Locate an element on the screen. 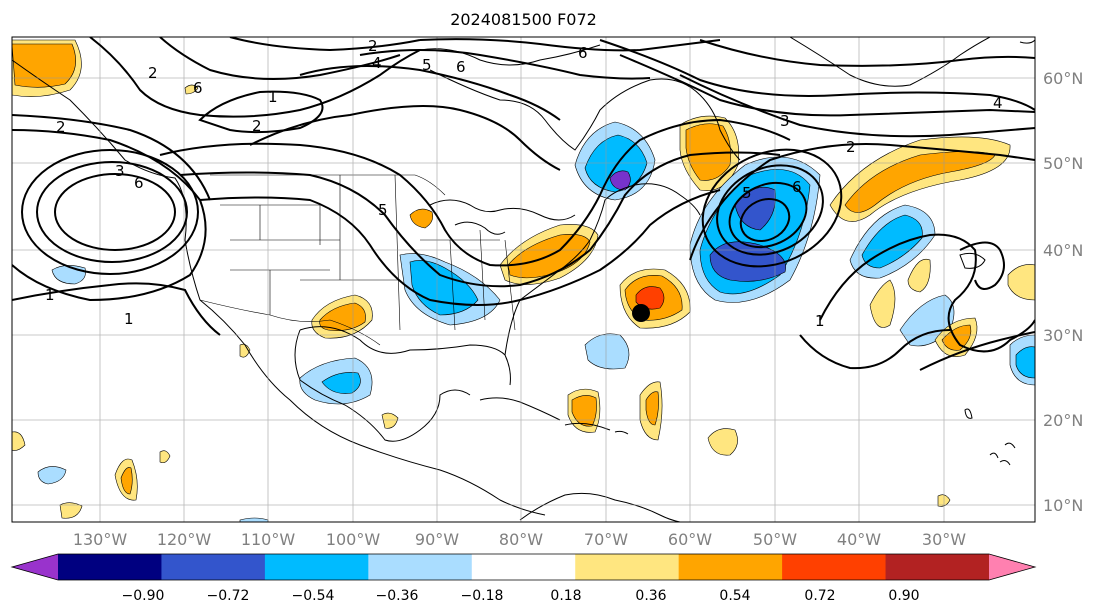 This screenshot has width=1105, height=615. colorbar-tick-label: −0.72 is located at coordinates (228, 596).